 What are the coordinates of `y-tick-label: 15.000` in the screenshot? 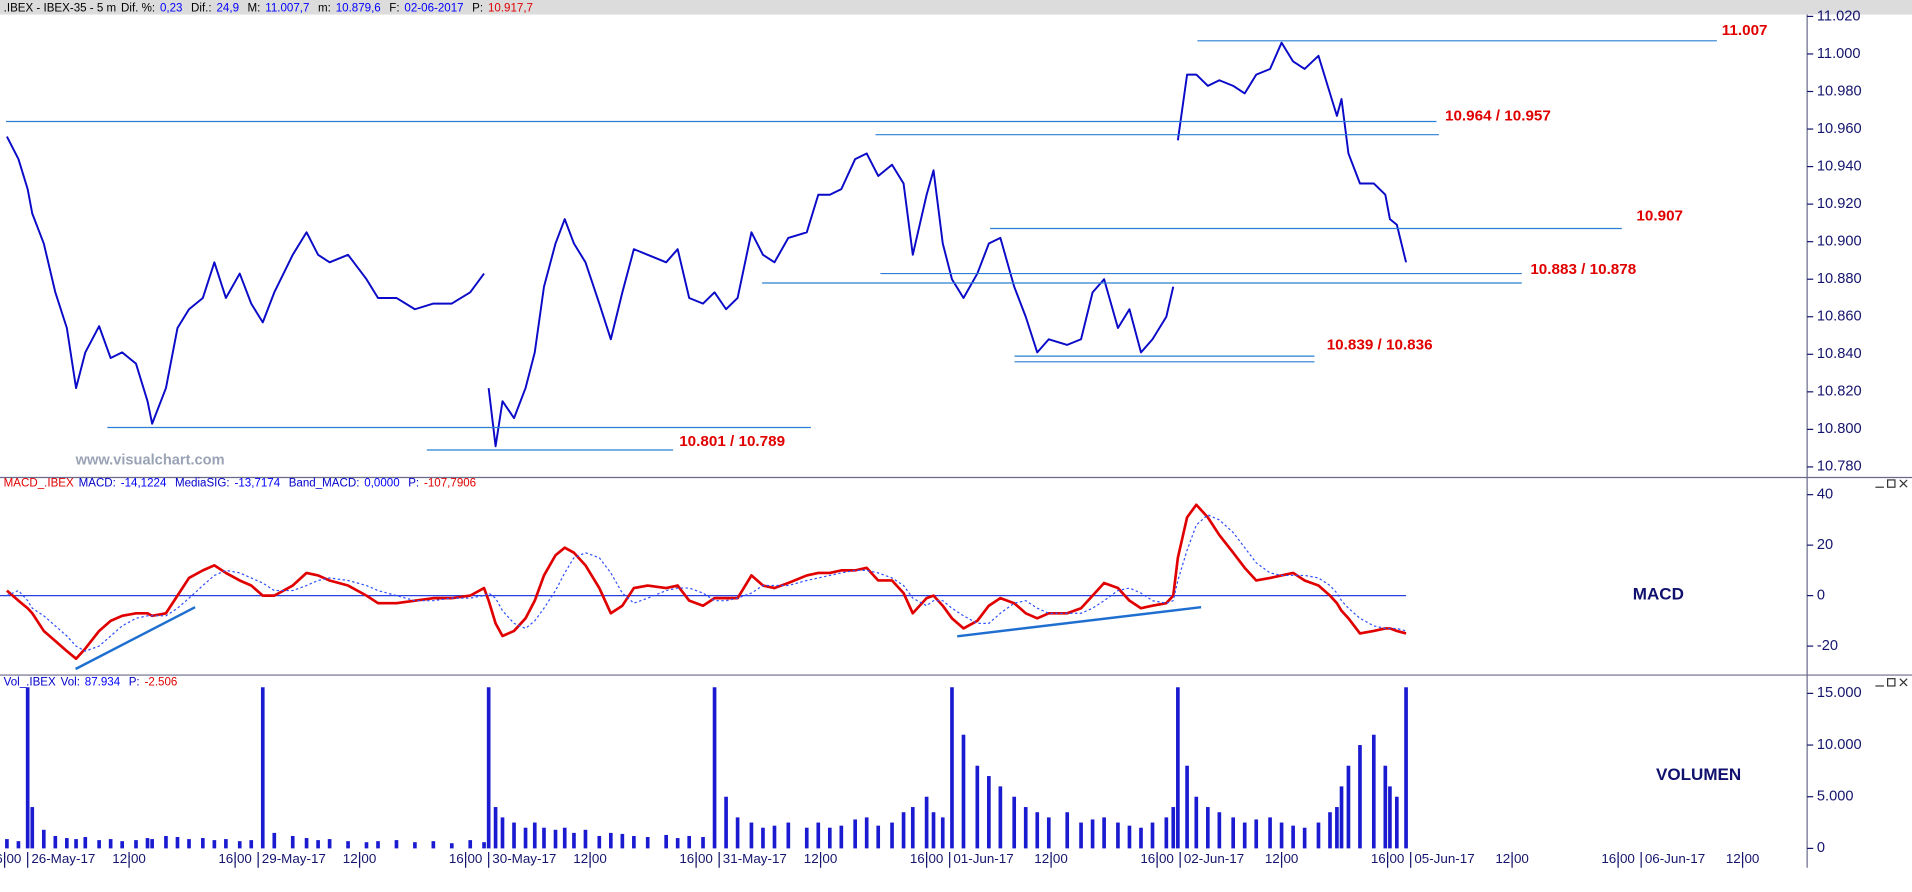 It's located at (1839, 693).